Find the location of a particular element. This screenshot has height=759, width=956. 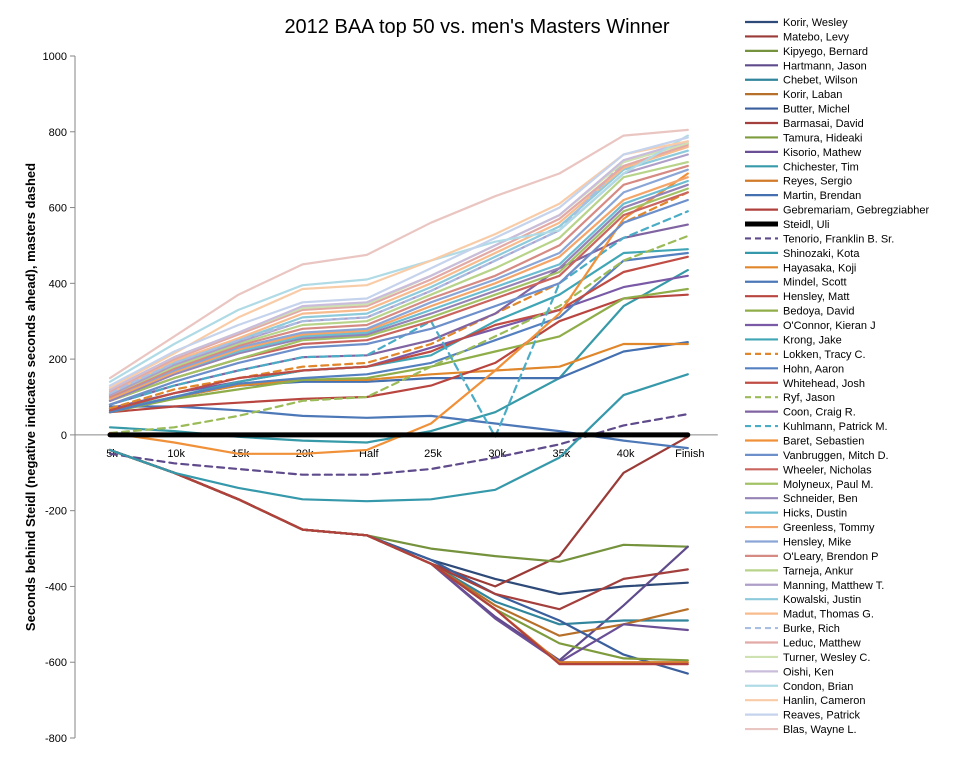

legend-label: Martin, Brendan is located at coordinates (822, 196).